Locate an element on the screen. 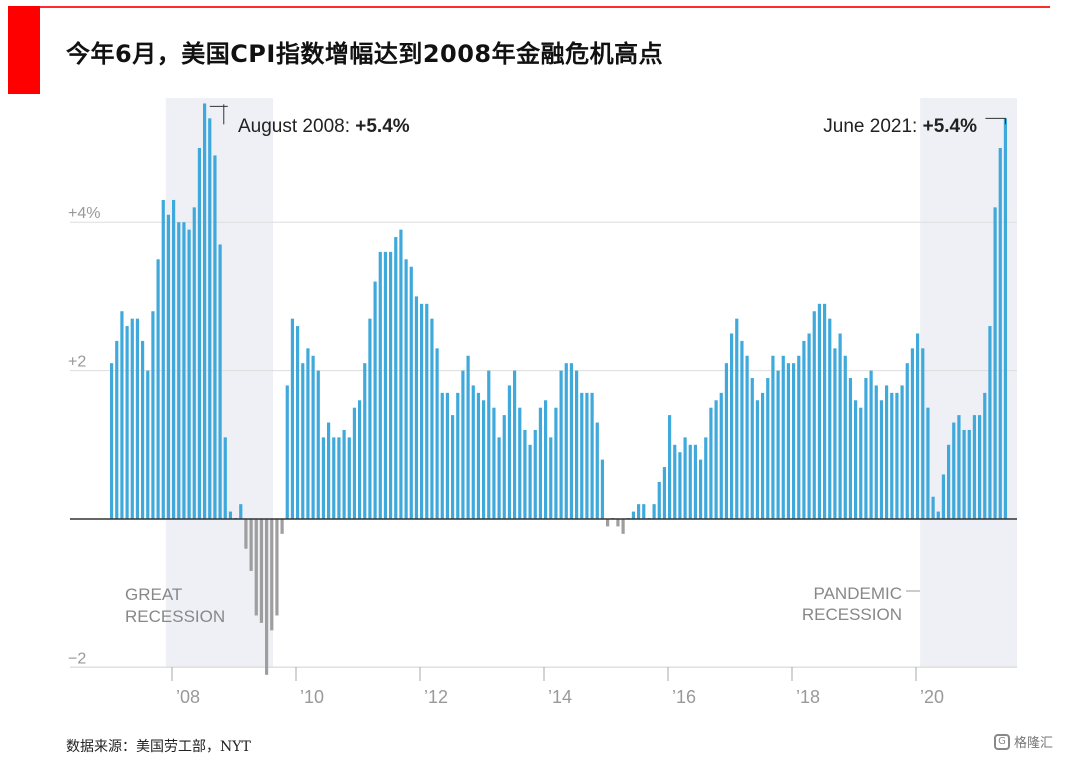 This screenshot has height=760, width=1080. watermark: G 格隆汇 is located at coordinates (1023, 741).